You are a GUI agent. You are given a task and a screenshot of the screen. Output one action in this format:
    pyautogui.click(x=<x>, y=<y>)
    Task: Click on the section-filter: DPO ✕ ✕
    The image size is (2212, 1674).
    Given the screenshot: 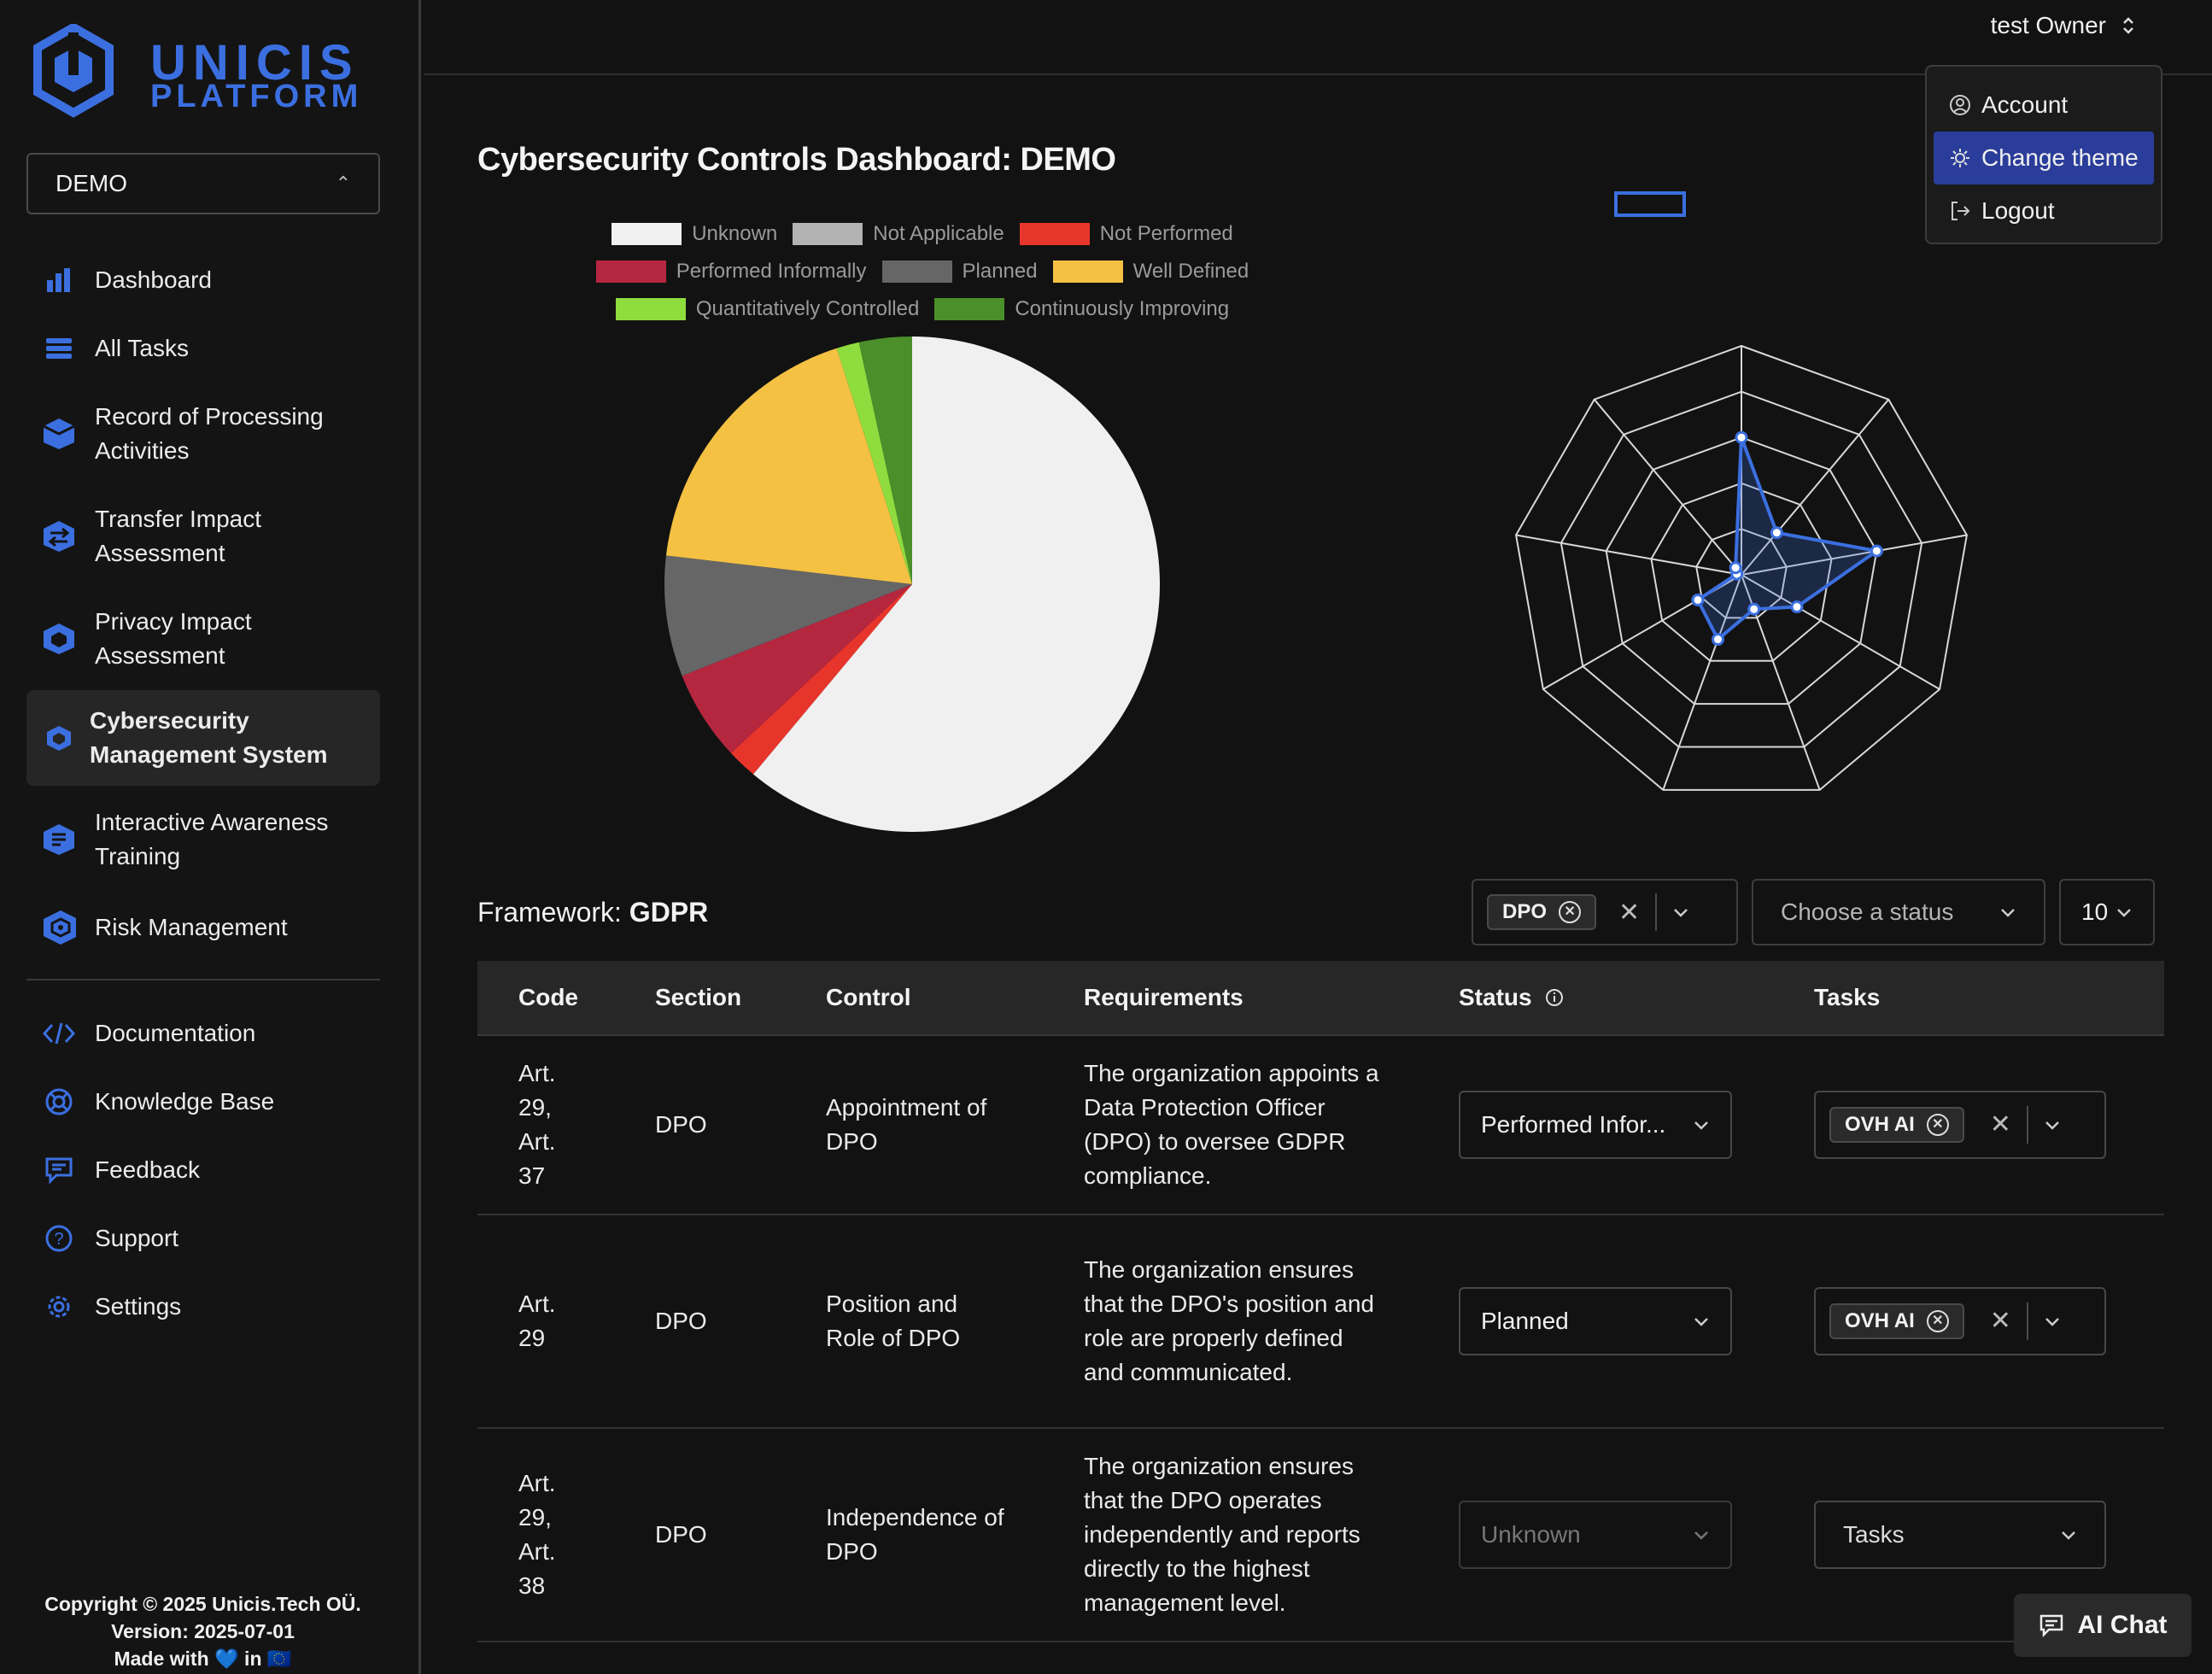 What is the action you would take?
    pyautogui.click(x=1605, y=912)
    